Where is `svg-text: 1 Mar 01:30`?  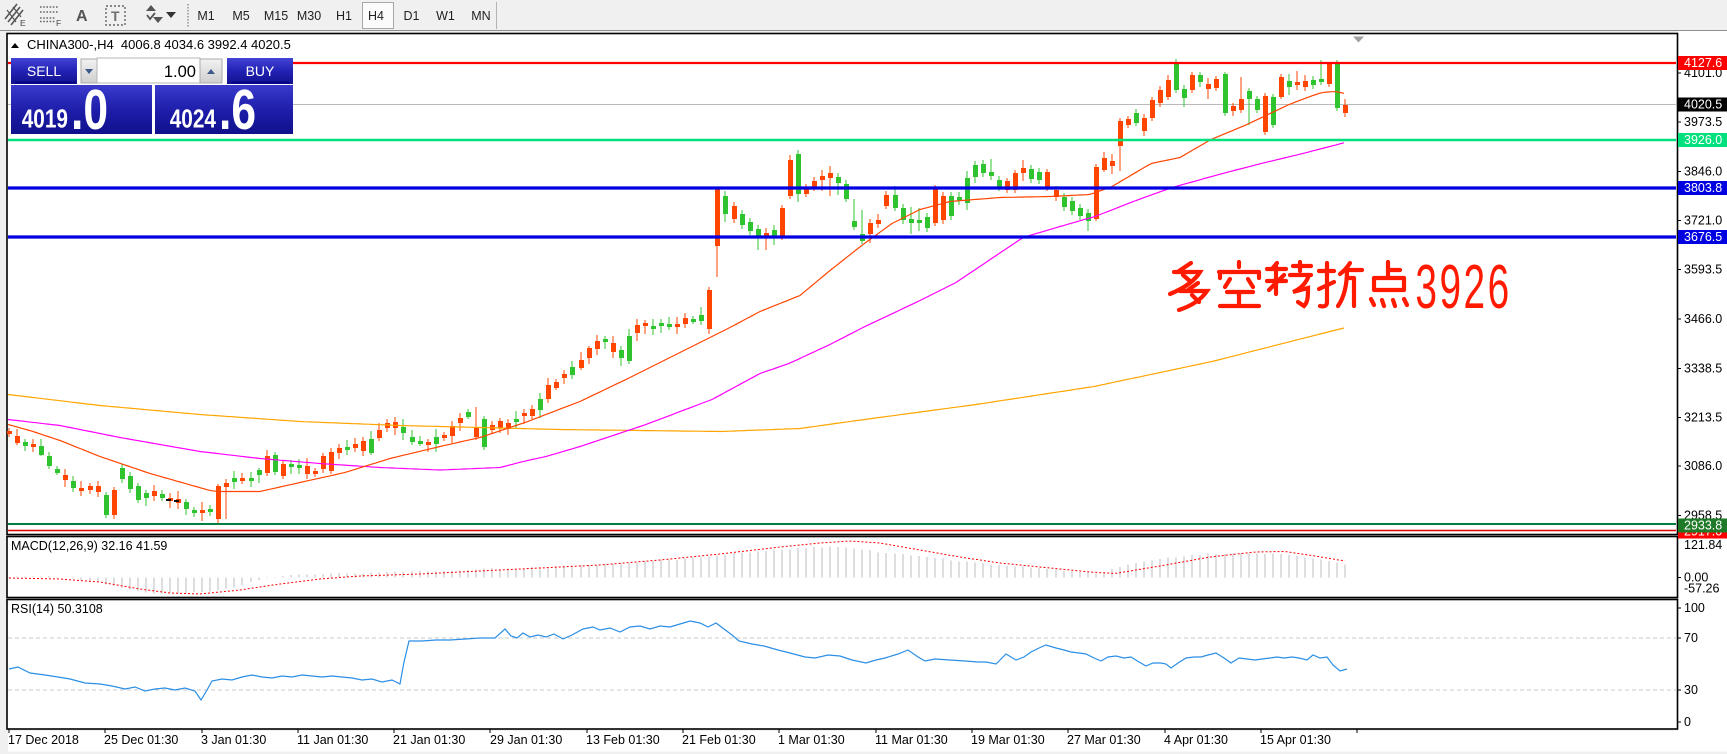
svg-text: 1 Mar 01:30 is located at coordinates (811, 740).